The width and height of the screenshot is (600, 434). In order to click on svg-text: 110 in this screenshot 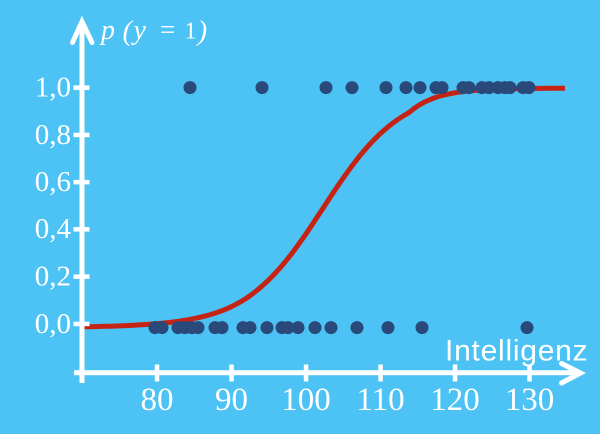, I will do `click(380, 400)`.